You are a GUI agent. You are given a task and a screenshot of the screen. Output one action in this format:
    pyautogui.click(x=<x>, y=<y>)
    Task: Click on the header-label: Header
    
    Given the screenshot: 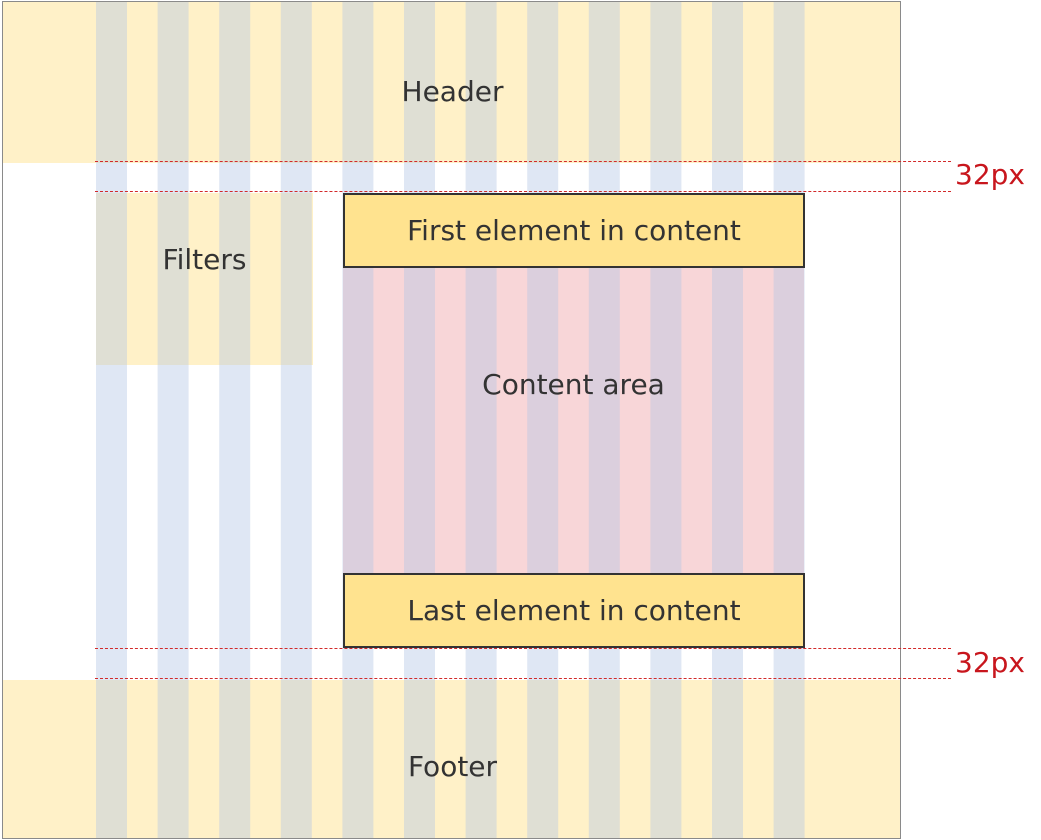 What is the action you would take?
    pyautogui.click(x=452, y=91)
    